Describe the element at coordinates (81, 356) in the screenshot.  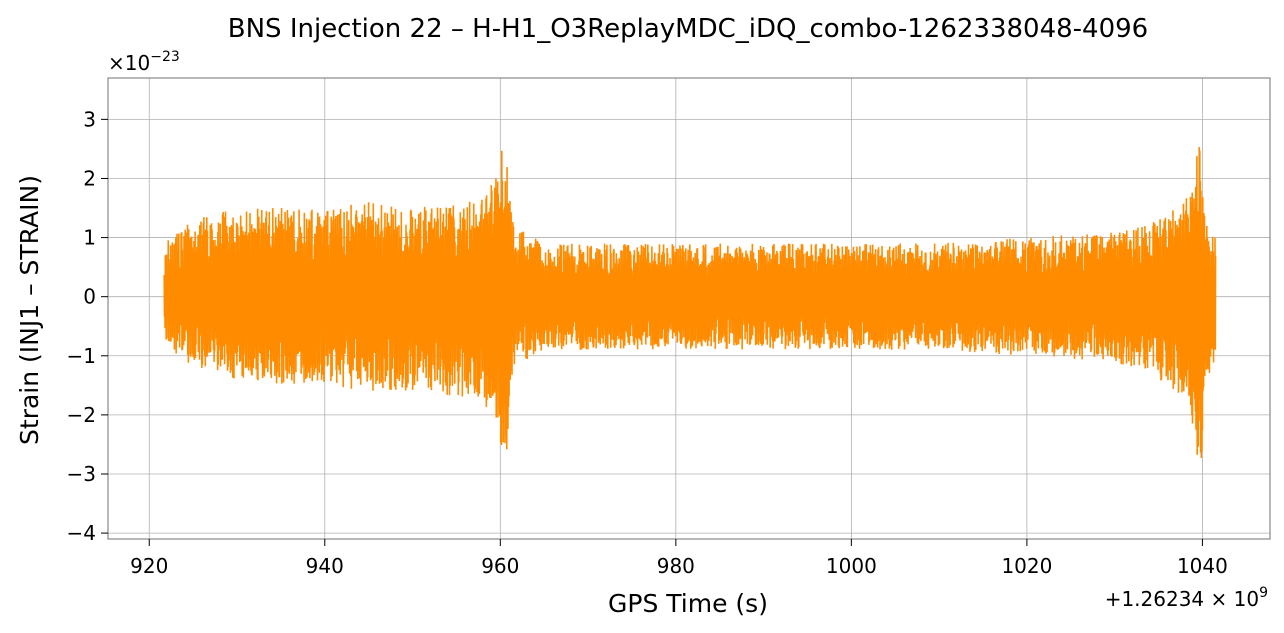
I see `y-tick-label: −1` at that location.